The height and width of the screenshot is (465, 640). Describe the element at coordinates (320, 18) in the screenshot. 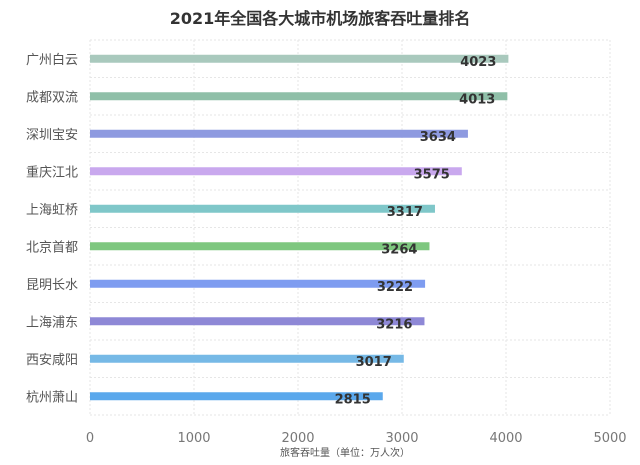

I see `chart-title: 2021年全国各大城市机场旅客吞吐量排名` at that location.